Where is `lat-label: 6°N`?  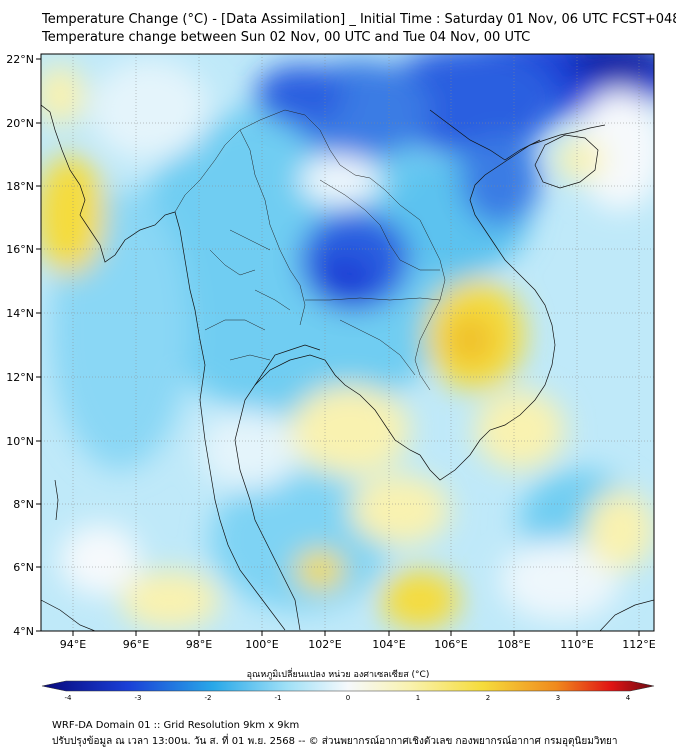 lat-label: 6°N is located at coordinates (23, 567).